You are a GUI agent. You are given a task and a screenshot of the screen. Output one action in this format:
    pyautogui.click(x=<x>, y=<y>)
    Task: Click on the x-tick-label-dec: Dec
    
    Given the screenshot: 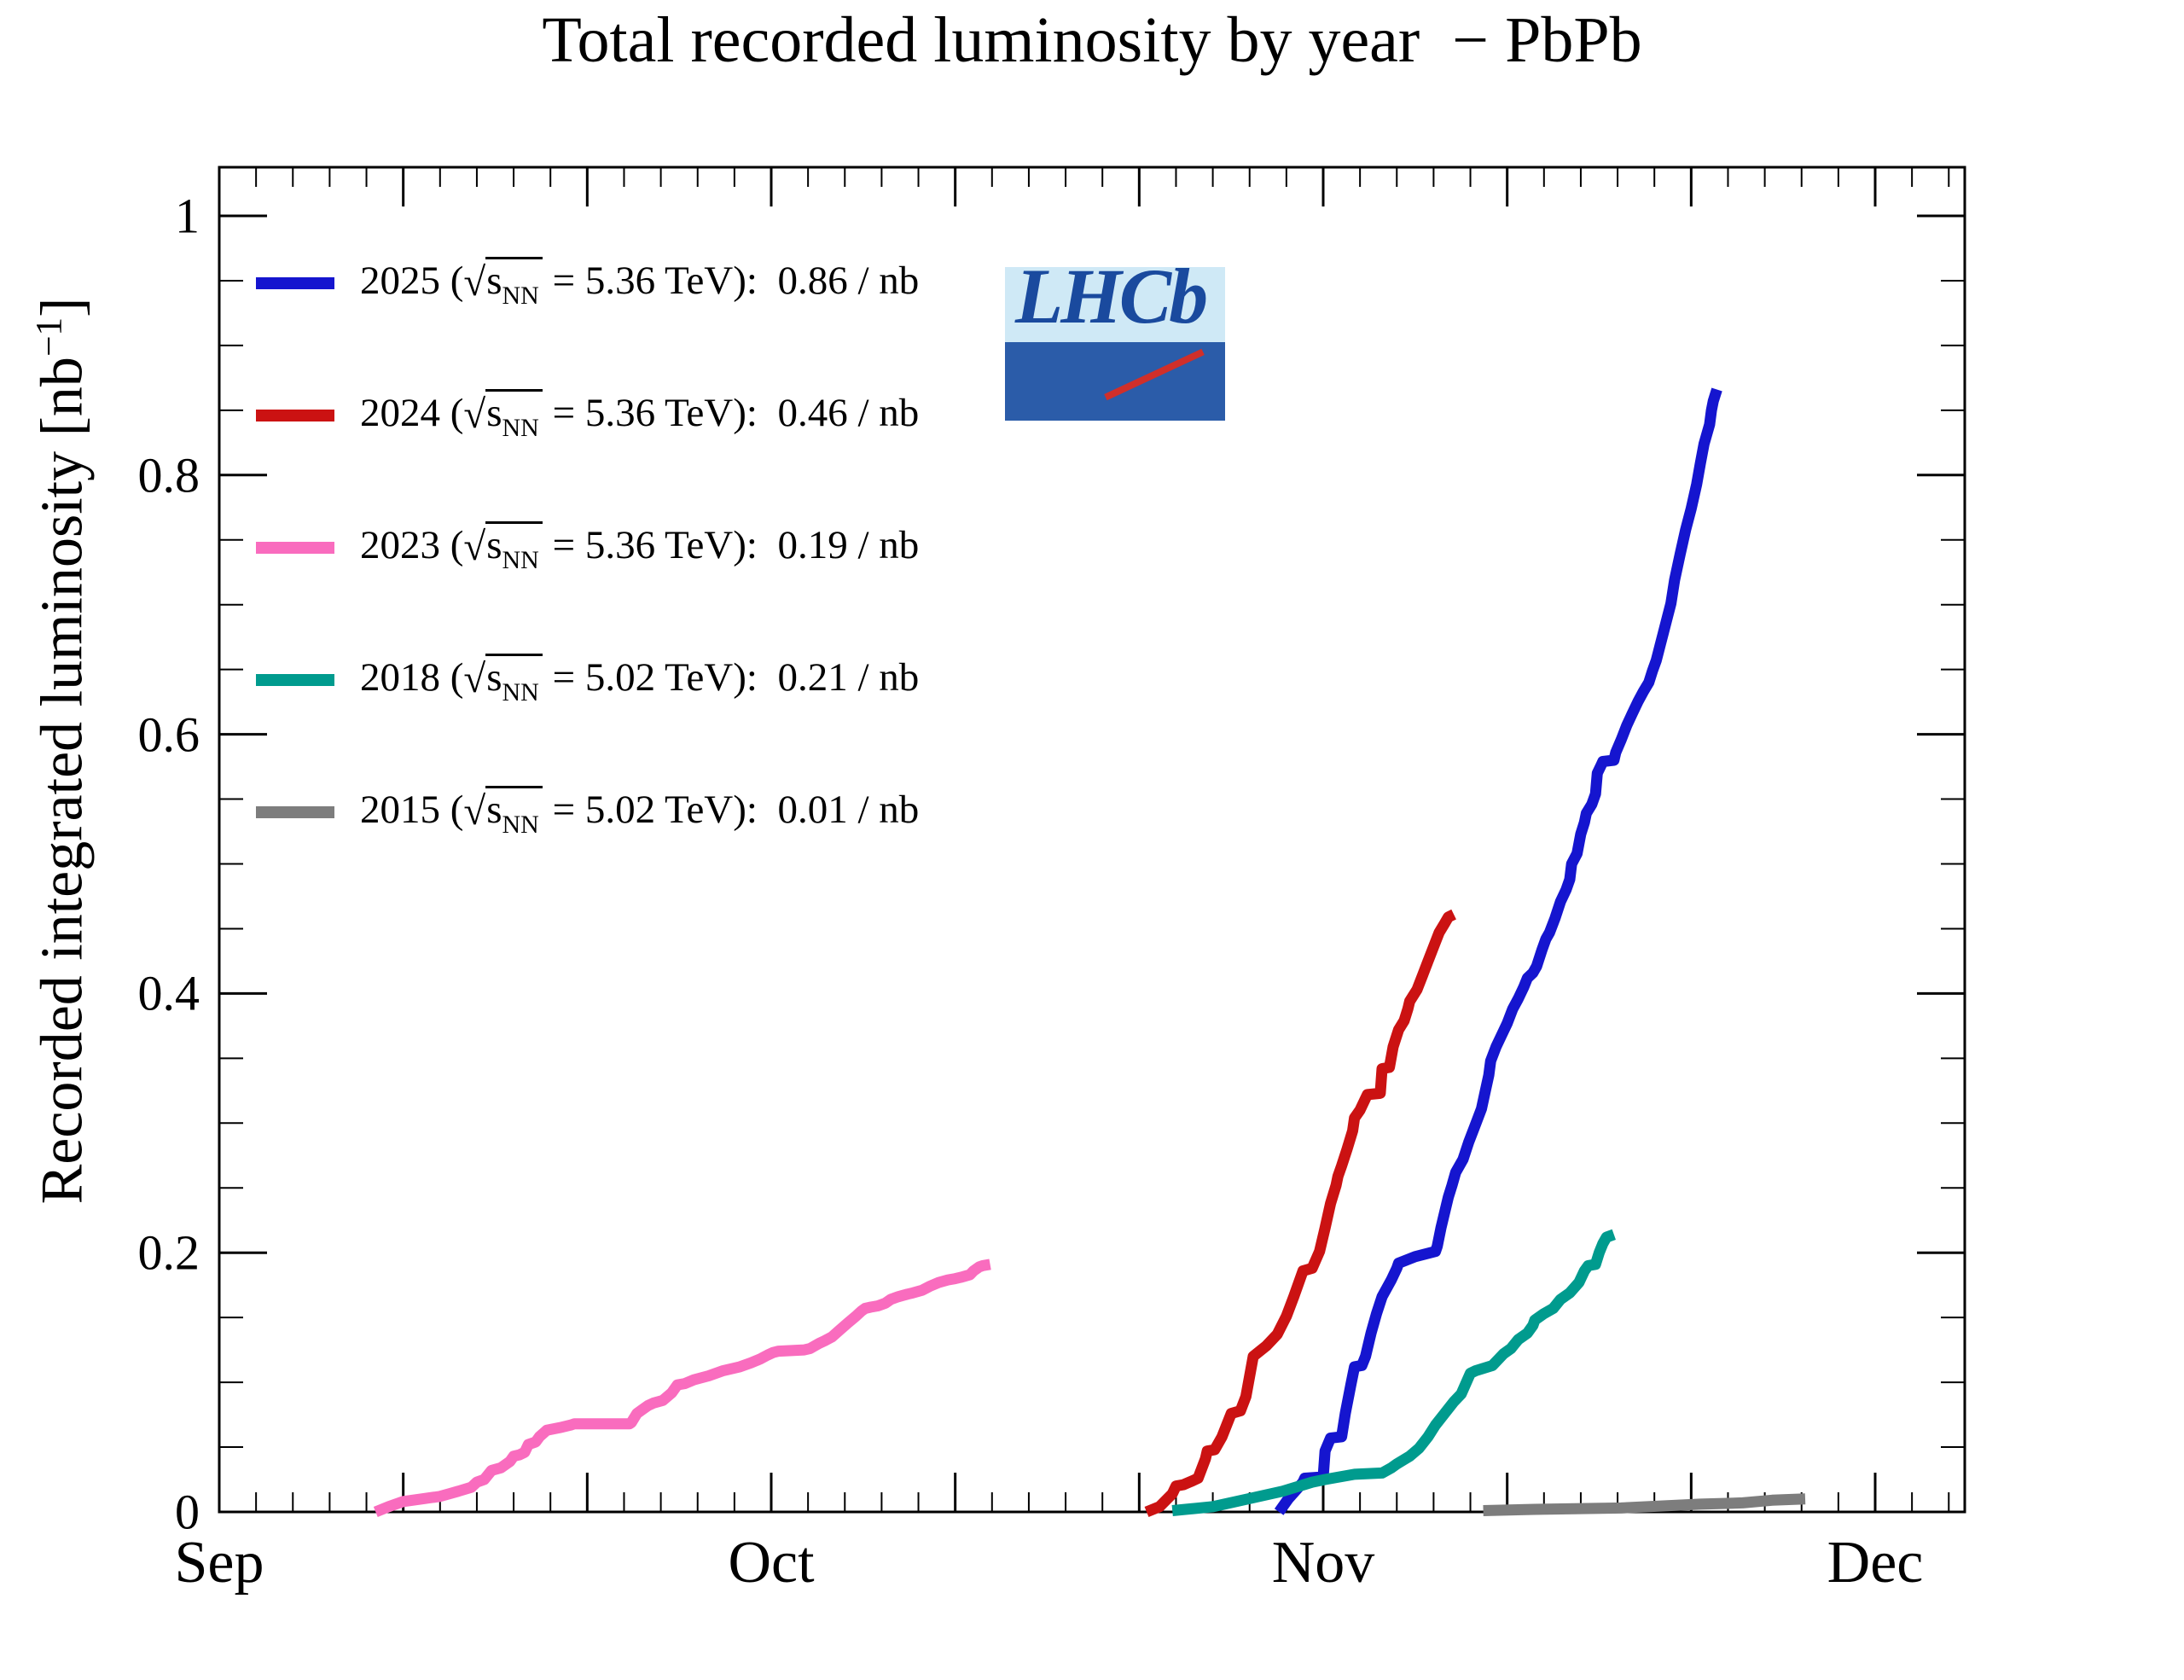 What is the action you would take?
    pyautogui.click(x=1876, y=1563)
    